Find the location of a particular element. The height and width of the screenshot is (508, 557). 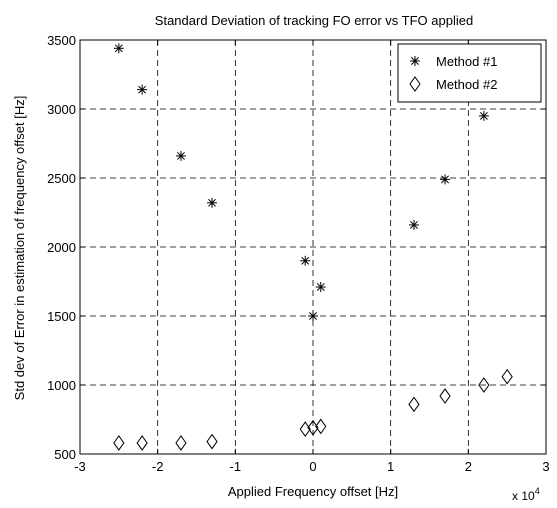

y-tick-label: 2000 is located at coordinates (61, 247).